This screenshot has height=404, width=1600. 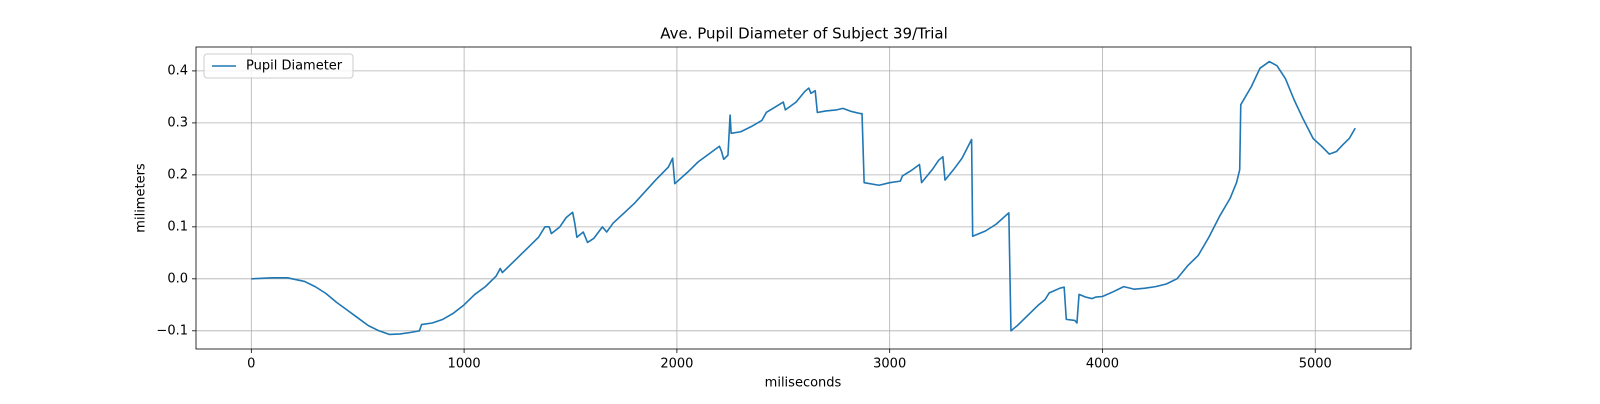 I want to click on y-tick-label: 0.4, so click(x=177, y=70).